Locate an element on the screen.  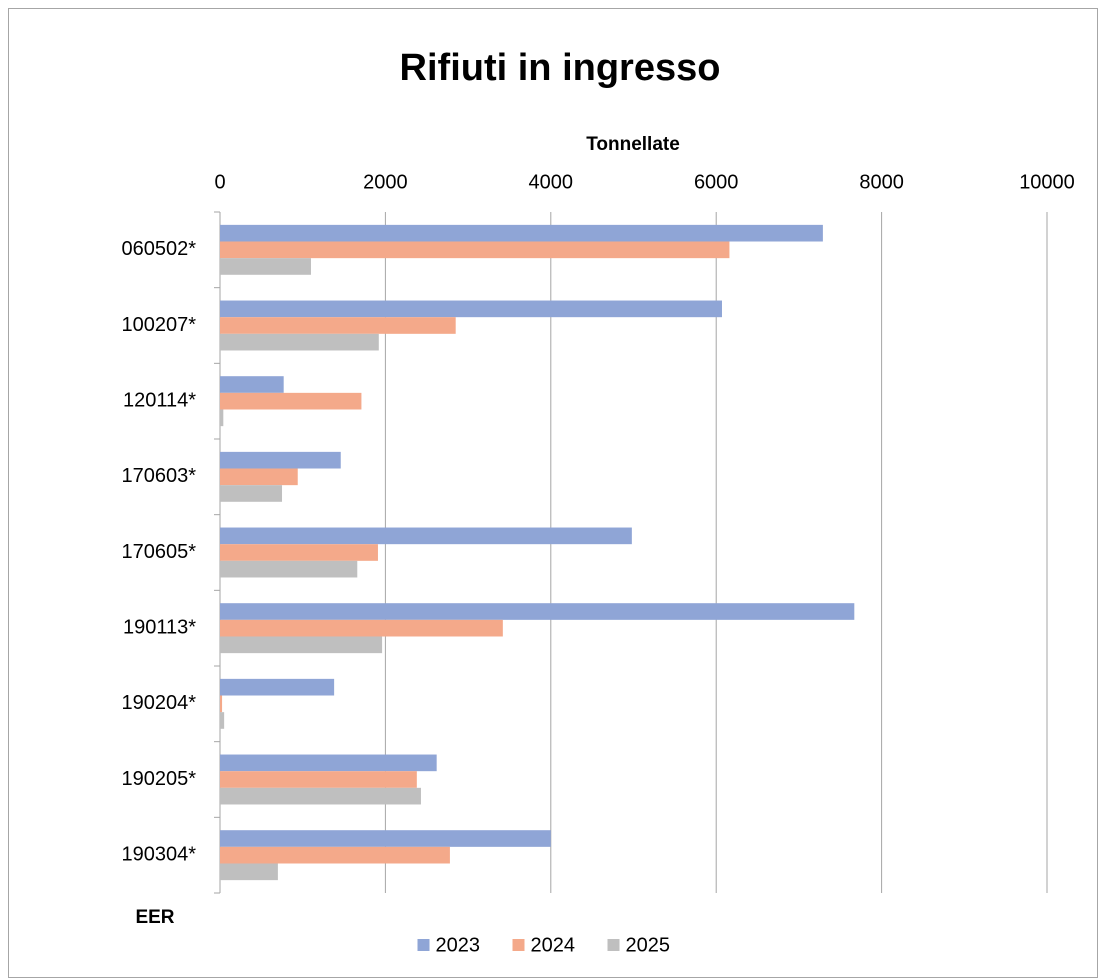
y-tick-label: 060502* is located at coordinates (158, 249).